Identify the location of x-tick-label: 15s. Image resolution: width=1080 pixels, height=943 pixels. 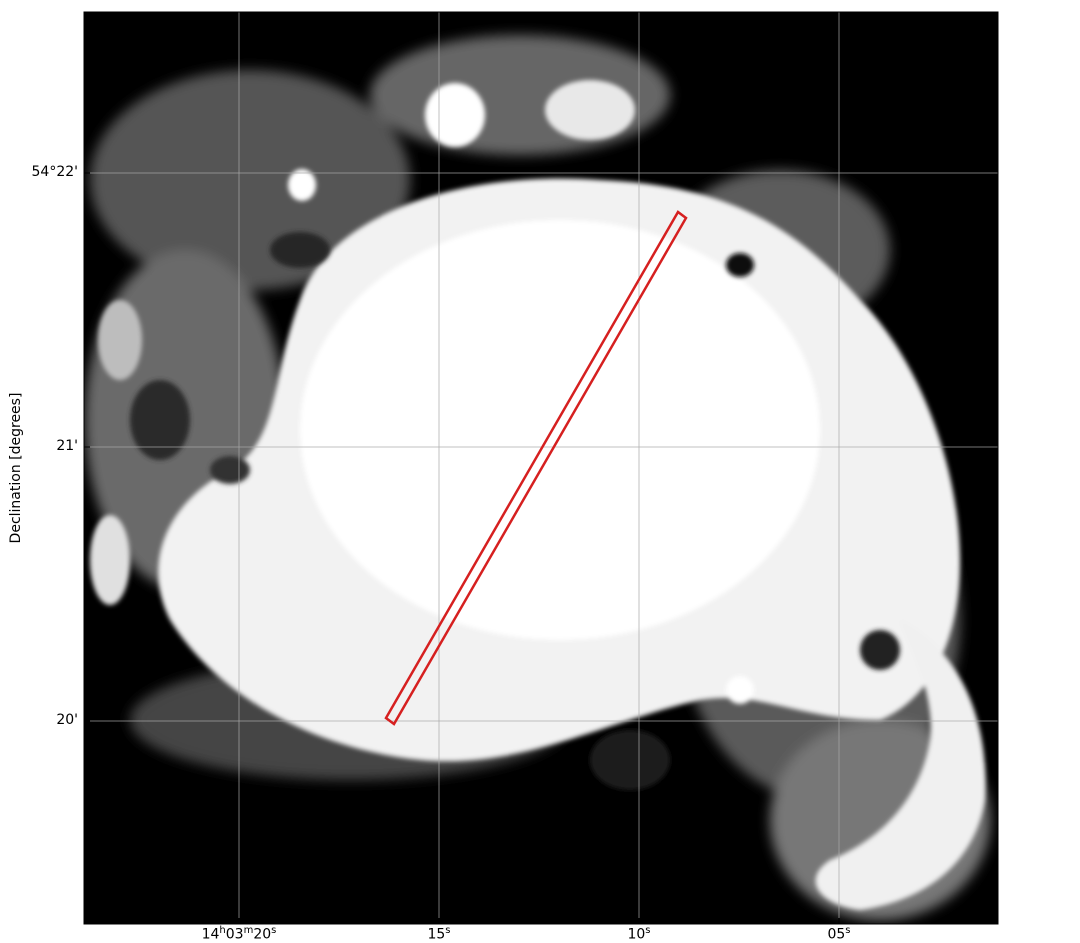
(439, 934).